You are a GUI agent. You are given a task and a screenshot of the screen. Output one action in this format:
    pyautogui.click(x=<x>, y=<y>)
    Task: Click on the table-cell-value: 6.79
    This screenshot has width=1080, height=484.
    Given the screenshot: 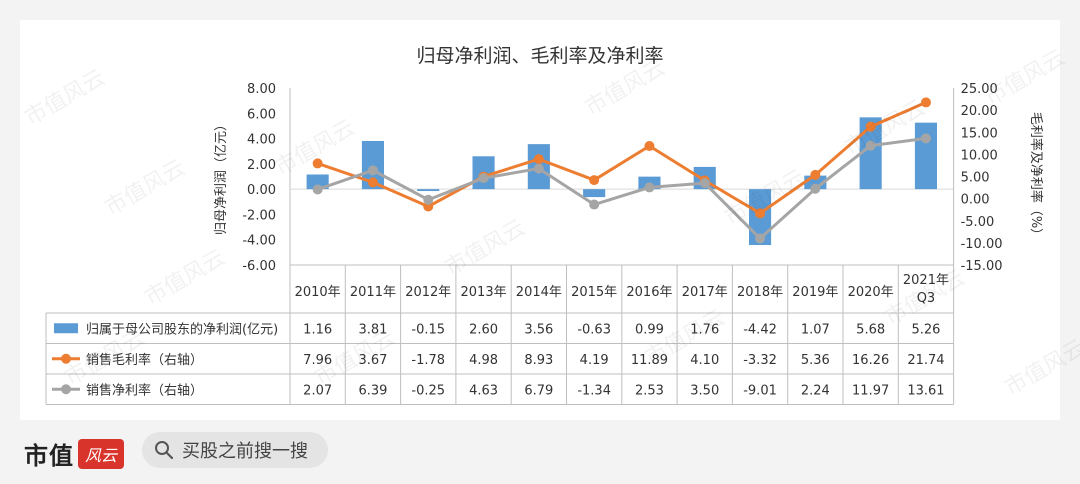 What is the action you would take?
    pyautogui.click(x=538, y=390)
    